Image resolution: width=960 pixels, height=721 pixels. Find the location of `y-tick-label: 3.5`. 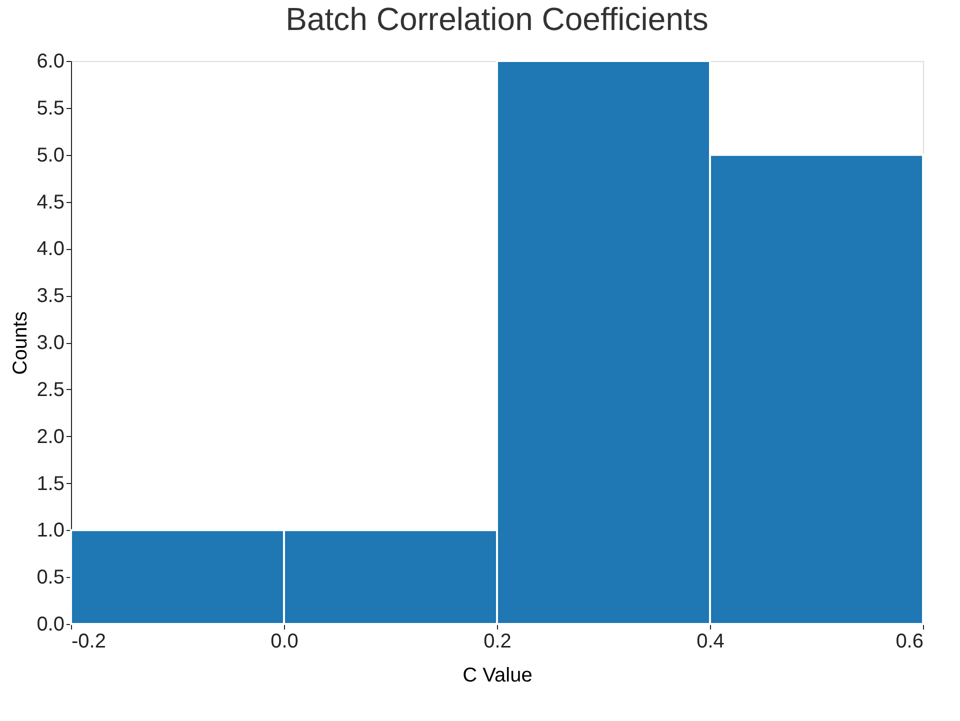

y-tick-label: 3.5 is located at coordinates (50, 296).